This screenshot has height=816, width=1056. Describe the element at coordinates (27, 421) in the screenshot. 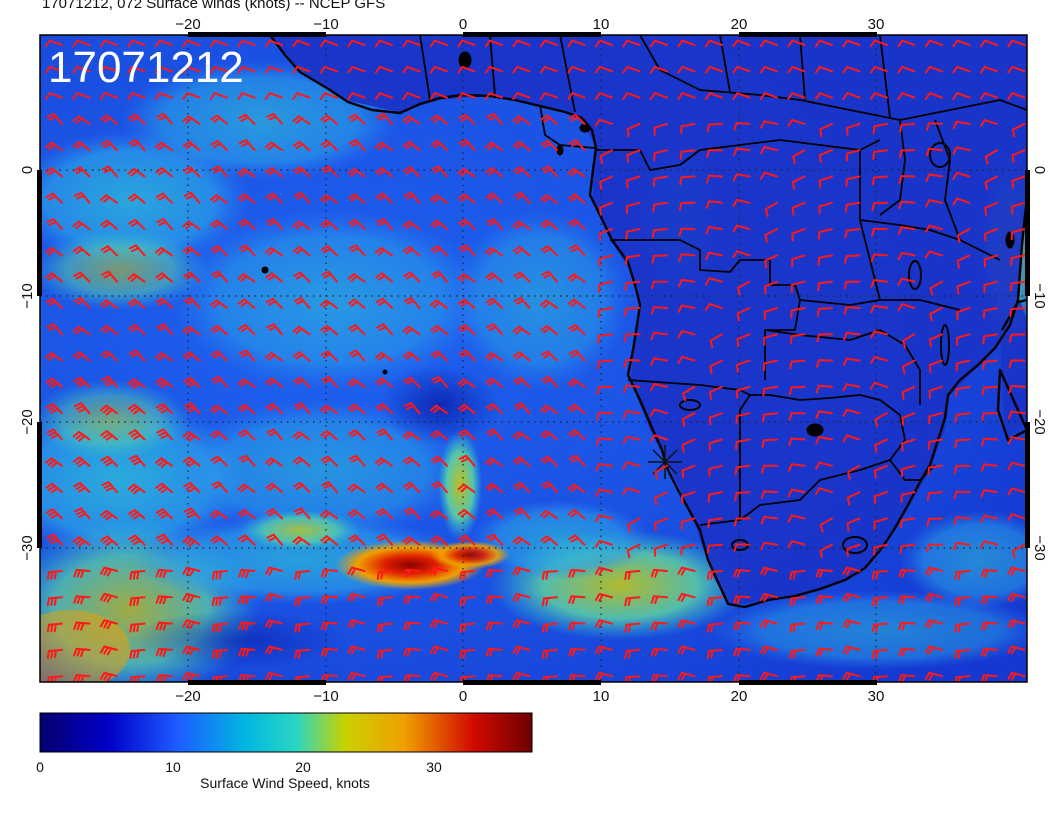

I see `lat-label-left: −20` at that location.